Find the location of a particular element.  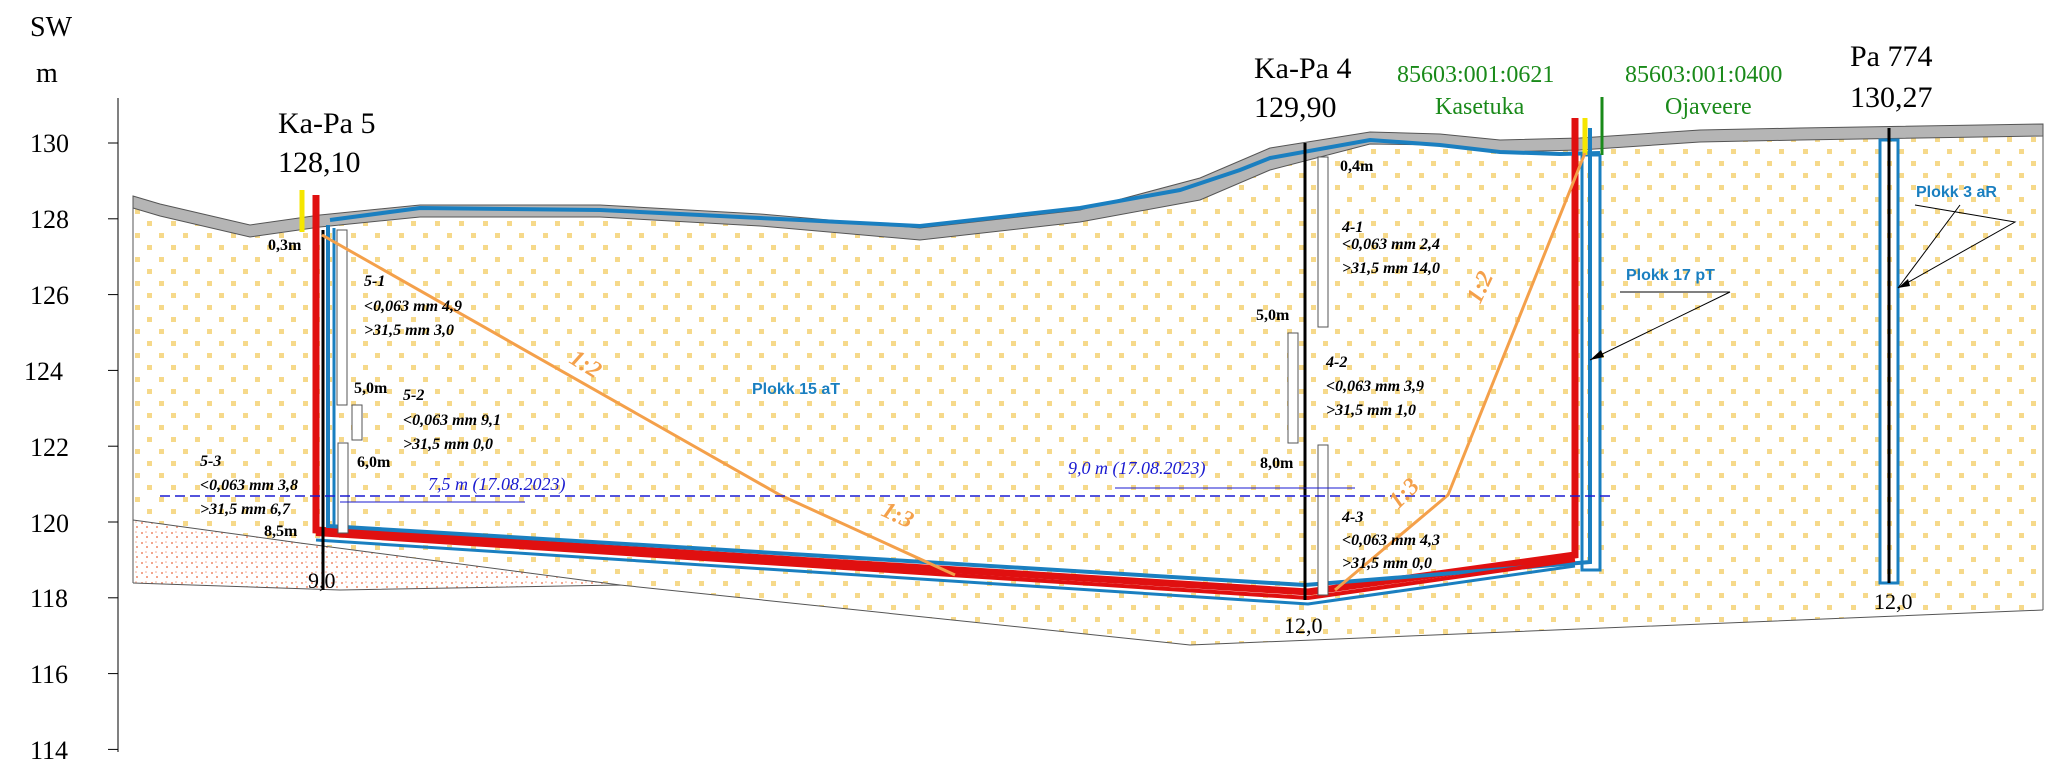

clay-boundary is located at coordinates (376, 552).